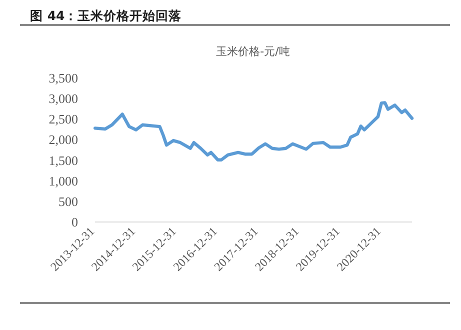  I want to click on chart-title: 图 44：玉米价格开始回落, so click(106, 15).